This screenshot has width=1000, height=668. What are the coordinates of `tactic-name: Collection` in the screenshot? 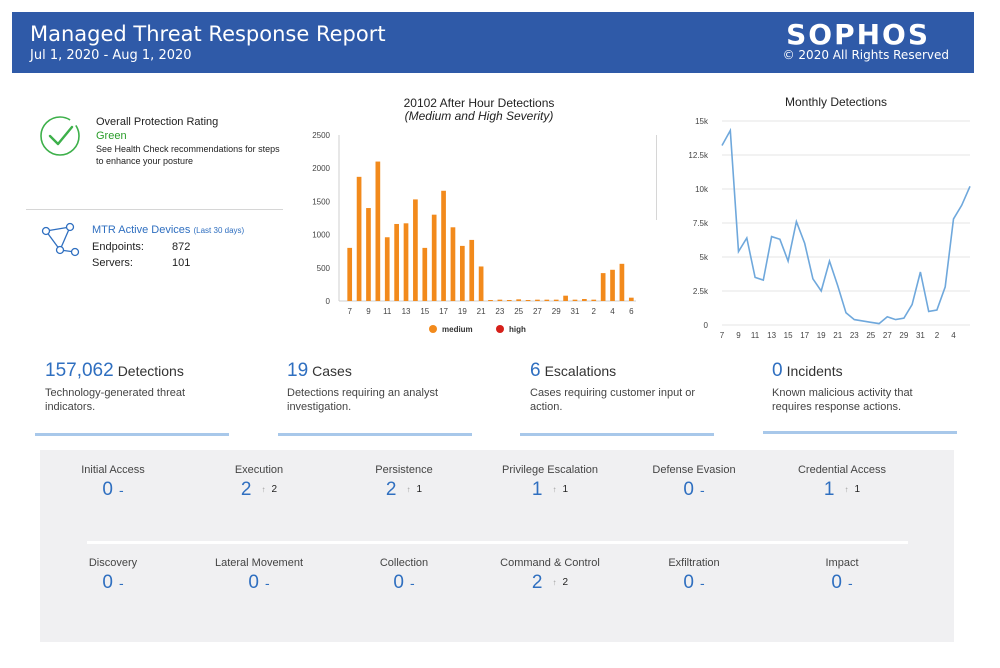 It's located at (404, 563).